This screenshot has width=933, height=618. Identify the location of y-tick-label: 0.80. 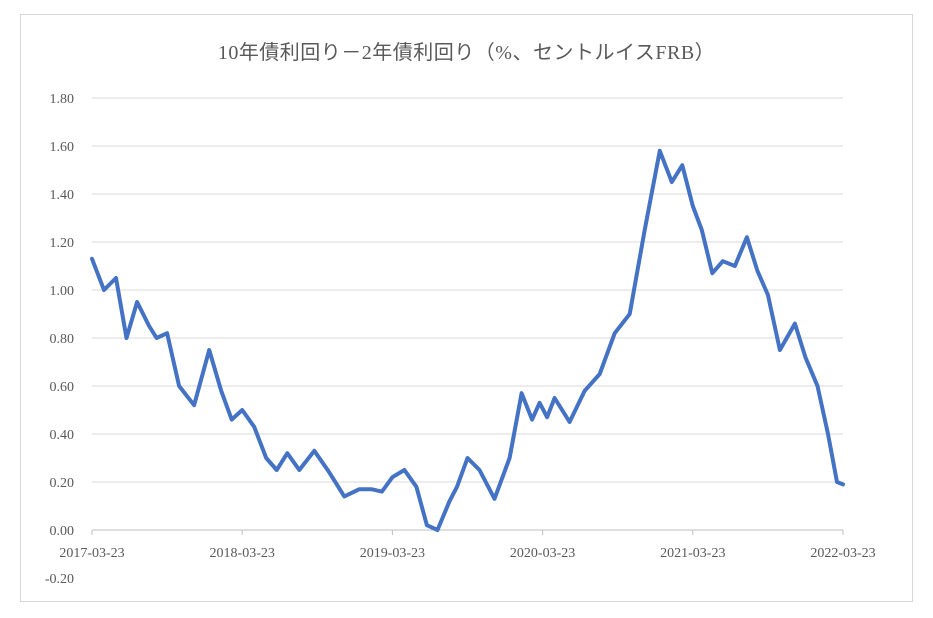
(62, 339).